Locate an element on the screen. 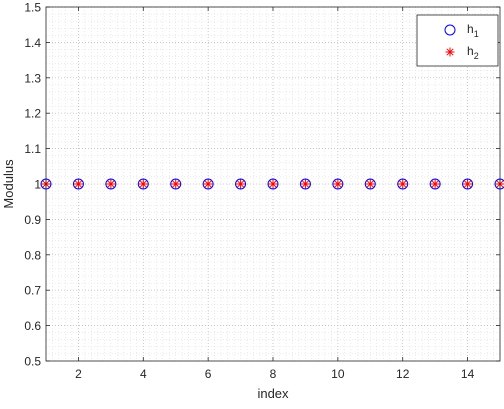 The width and height of the screenshot is (504, 409). legend-box is located at coordinates (457, 40).